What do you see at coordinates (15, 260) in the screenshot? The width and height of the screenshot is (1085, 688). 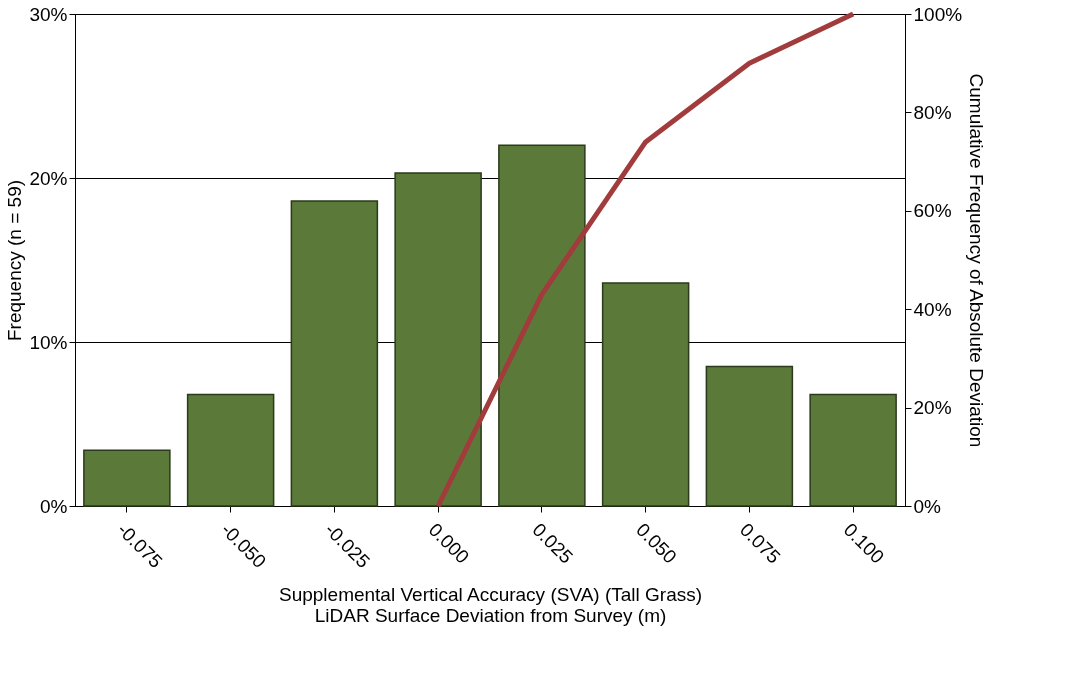 I see `y-axis-title: Frequency (n = 59)` at bounding box center [15, 260].